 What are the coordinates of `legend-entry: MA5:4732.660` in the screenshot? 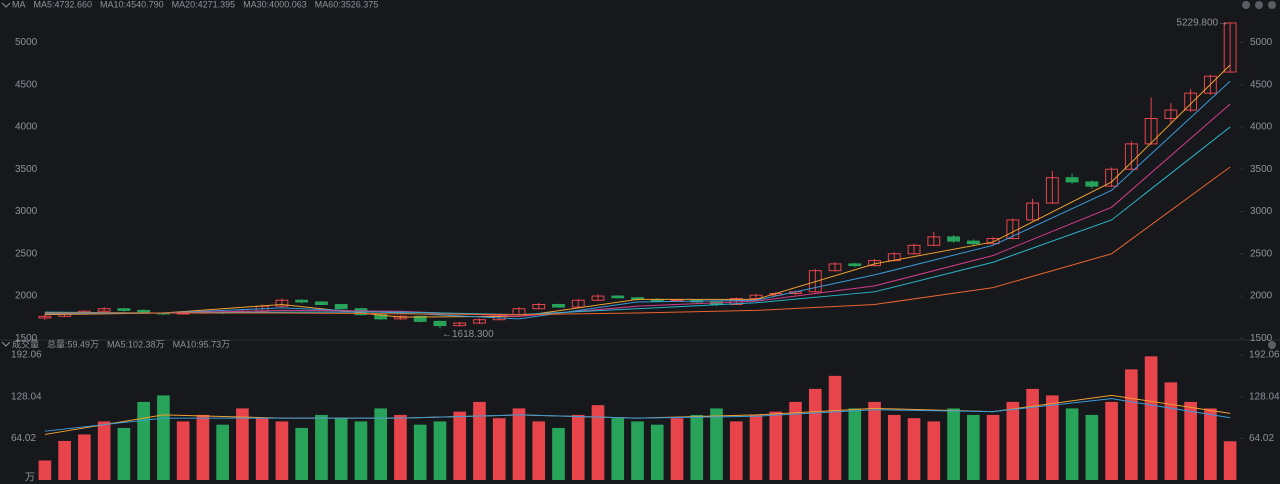 It's located at (63, 4).